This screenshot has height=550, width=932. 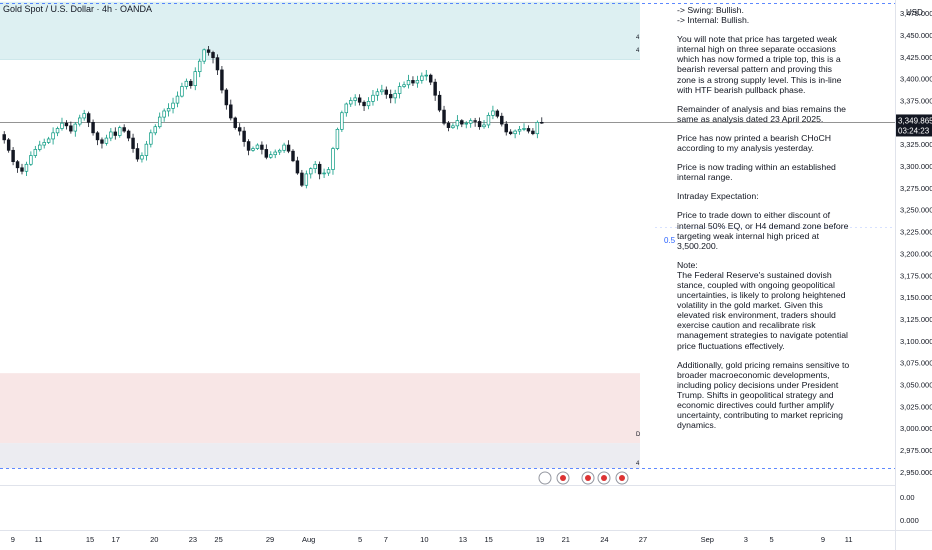 What do you see at coordinates (909, 520) in the screenshot?
I see `lower-pane-tick: 0.000` at bounding box center [909, 520].